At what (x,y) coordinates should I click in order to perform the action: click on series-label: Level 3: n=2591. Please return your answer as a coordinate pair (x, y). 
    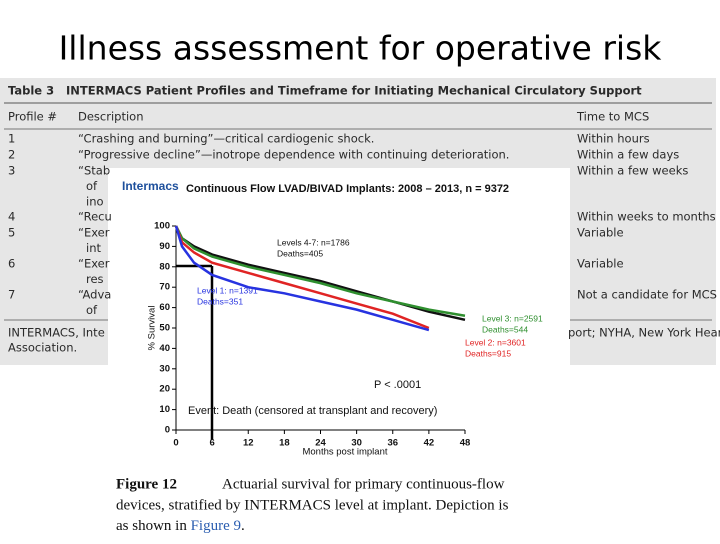
    Looking at the image, I should click on (512, 318).